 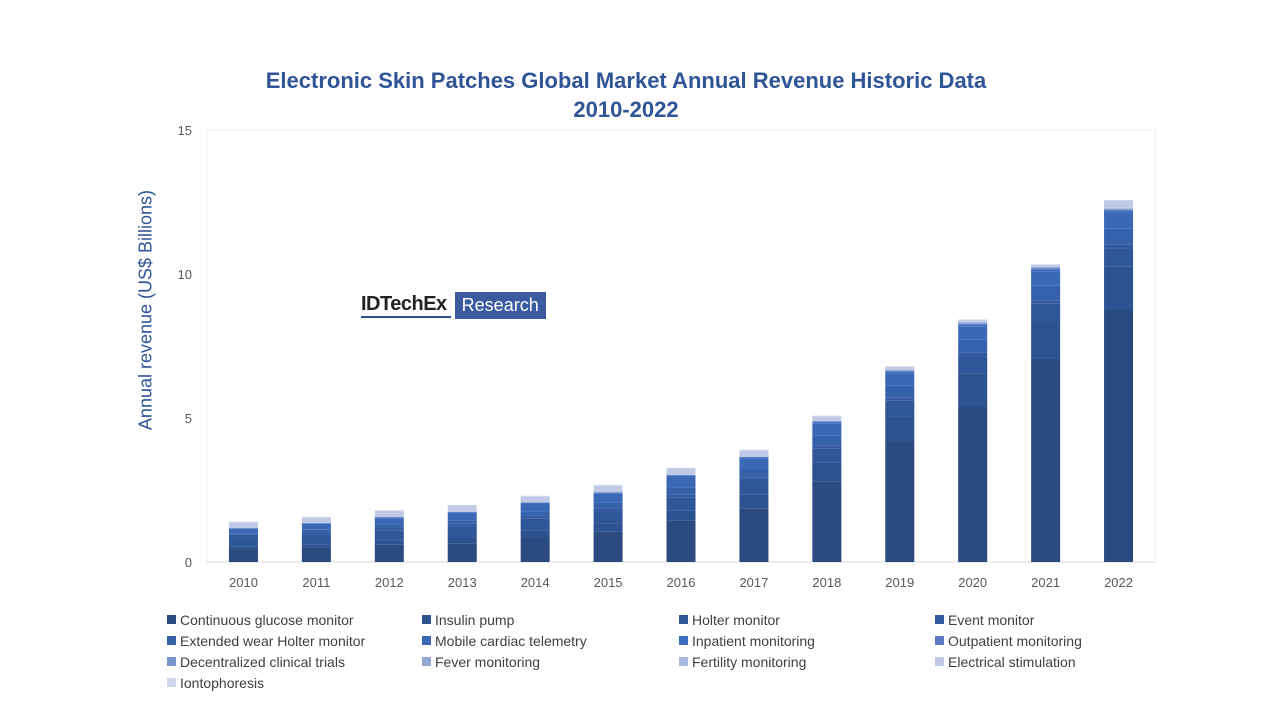 I want to click on legend-item: Decentralized clinical trials, so click(x=294, y=661).